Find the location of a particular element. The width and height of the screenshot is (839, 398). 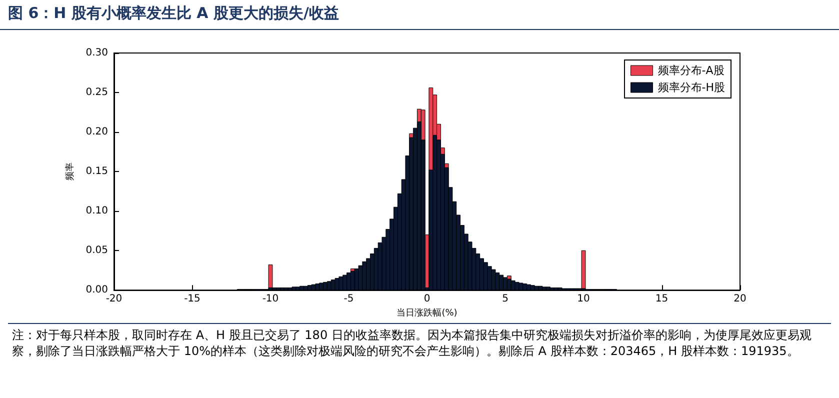

x-axis-title: 当日涨跌幅(%) is located at coordinates (427, 313).